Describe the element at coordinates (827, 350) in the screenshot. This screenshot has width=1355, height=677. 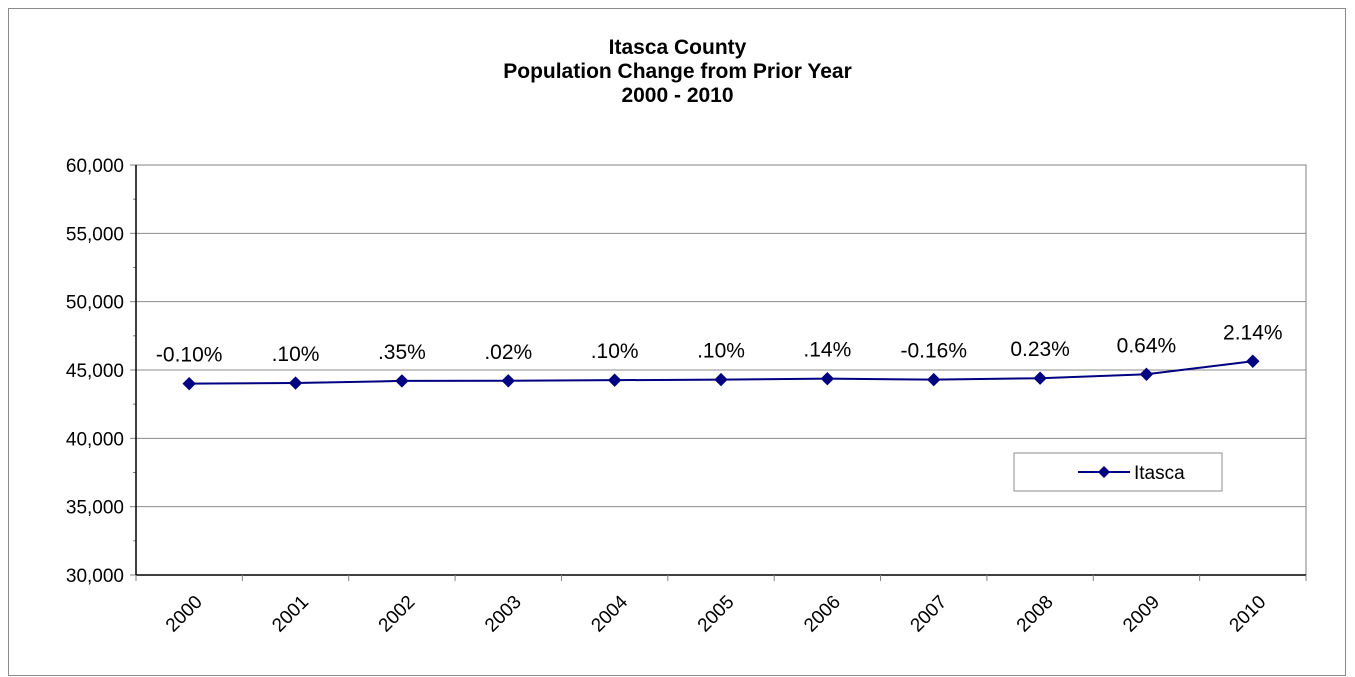
I see `data-label: .14%` at that location.